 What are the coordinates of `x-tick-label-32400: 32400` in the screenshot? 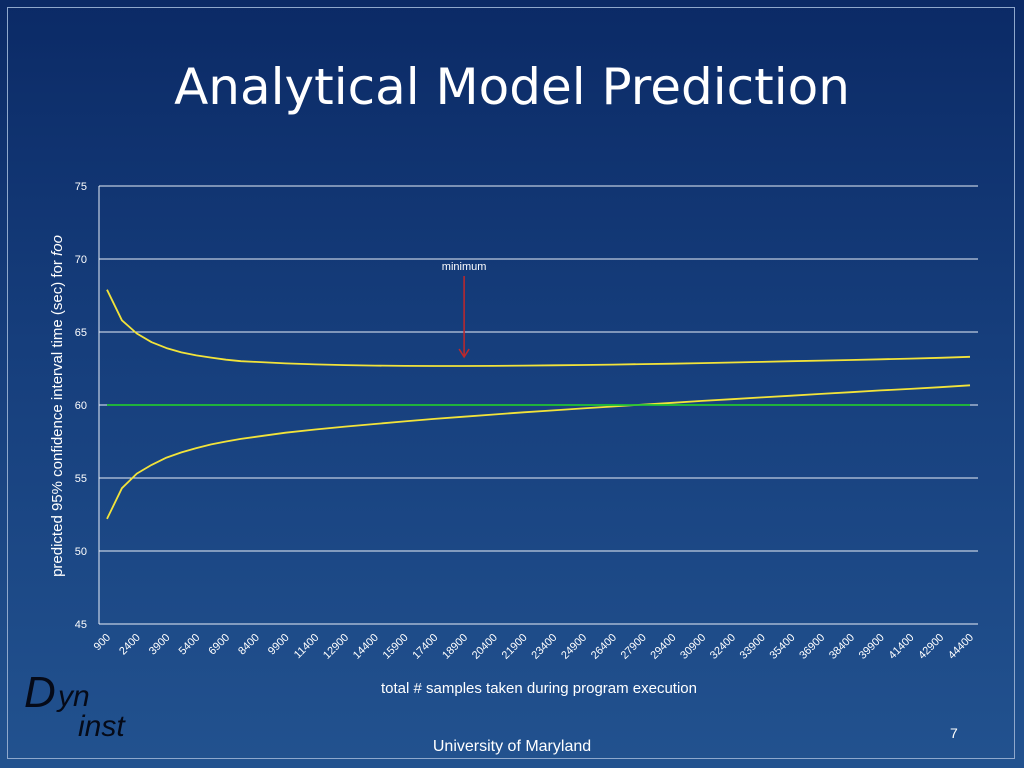 It's located at (723, 647).